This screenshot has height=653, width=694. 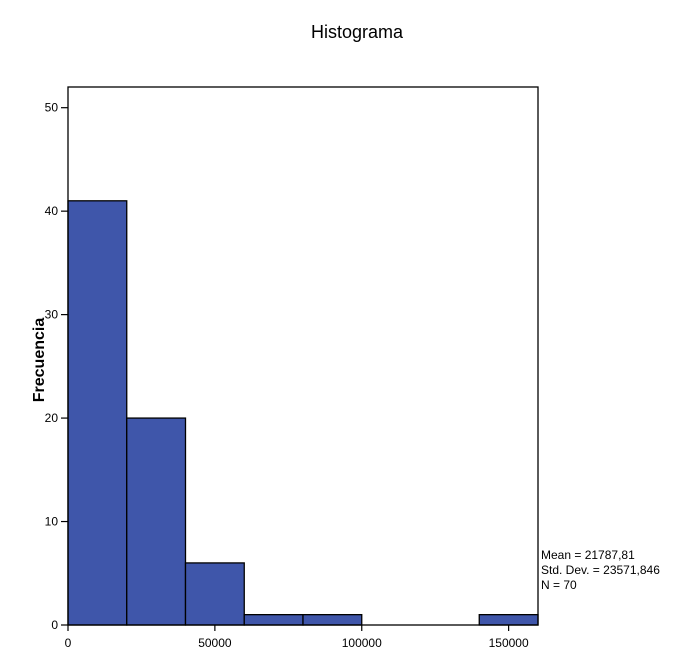 I want to click on stat-std-dev: Std. Dev. = 23571,846, so click(x=600, y=570).